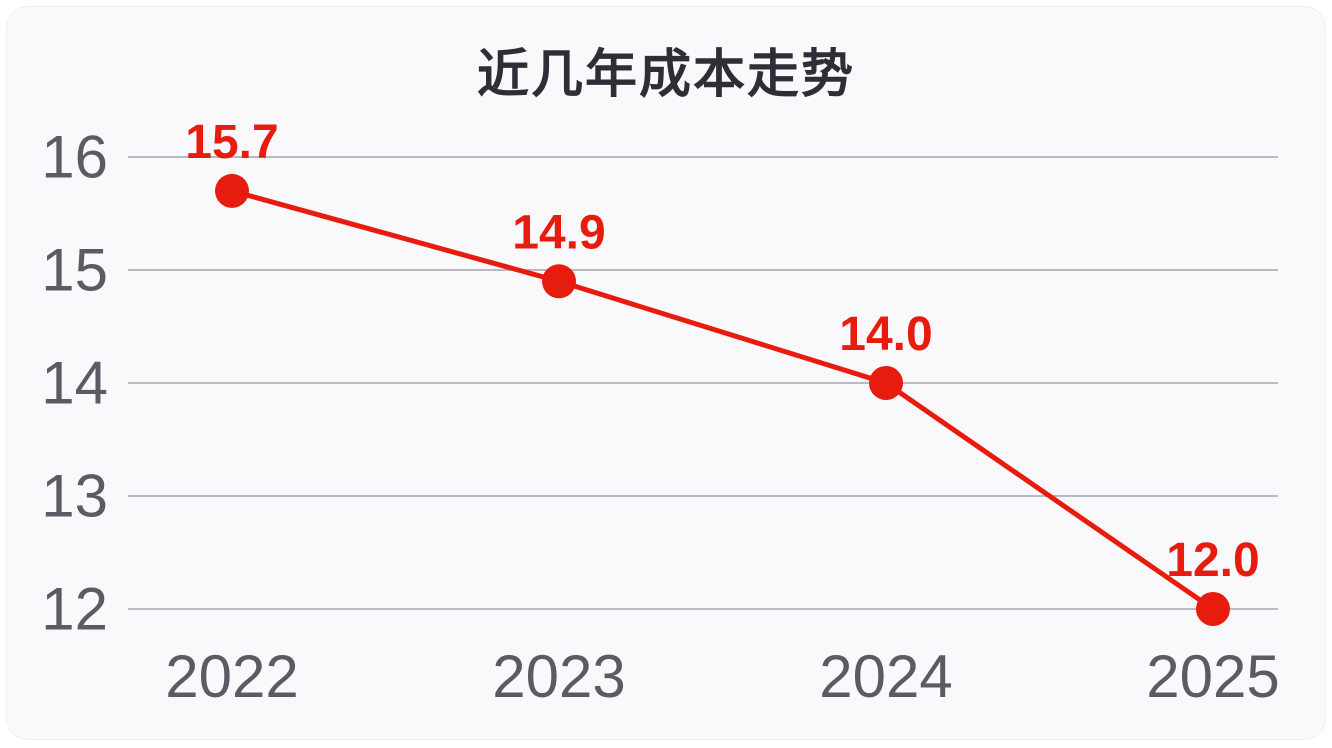 The width and height of the screenshot is (1332, 748). What do you see at coordinates (885, 334) in the screenshot?
I see `data-point-label-2024: 14.0` at bounding box center [885, 334].